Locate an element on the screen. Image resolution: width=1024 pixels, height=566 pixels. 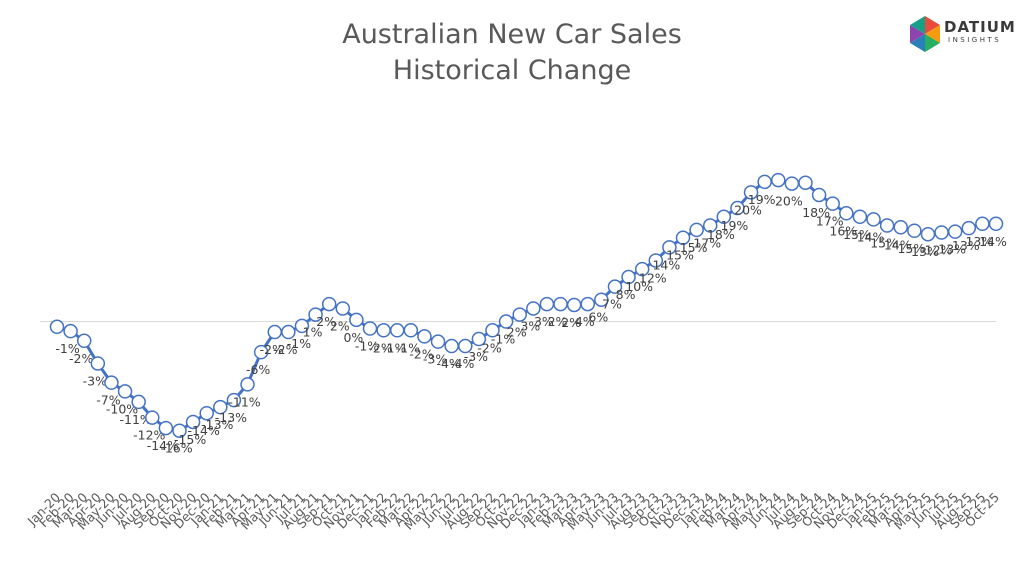
data-label: -12% is located at coordinates (149, 435).